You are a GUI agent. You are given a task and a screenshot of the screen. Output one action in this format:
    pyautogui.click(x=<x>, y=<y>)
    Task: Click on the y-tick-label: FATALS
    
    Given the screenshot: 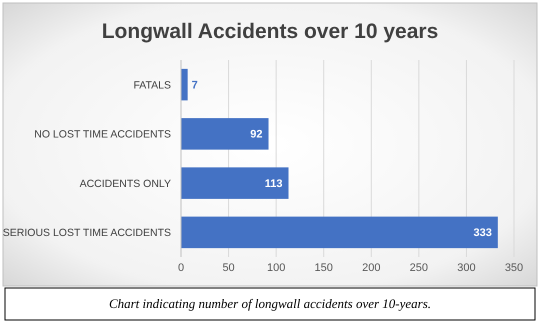 What is the action you would take?
    pyautogui.click(x=152, y=85)
    